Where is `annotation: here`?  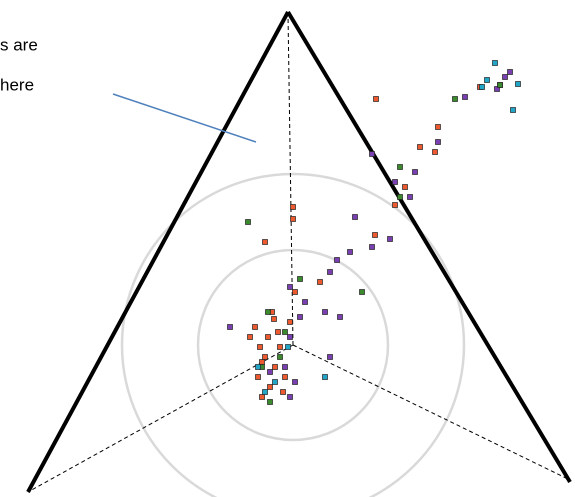 annotation: here is located at coordinates (17, 84).